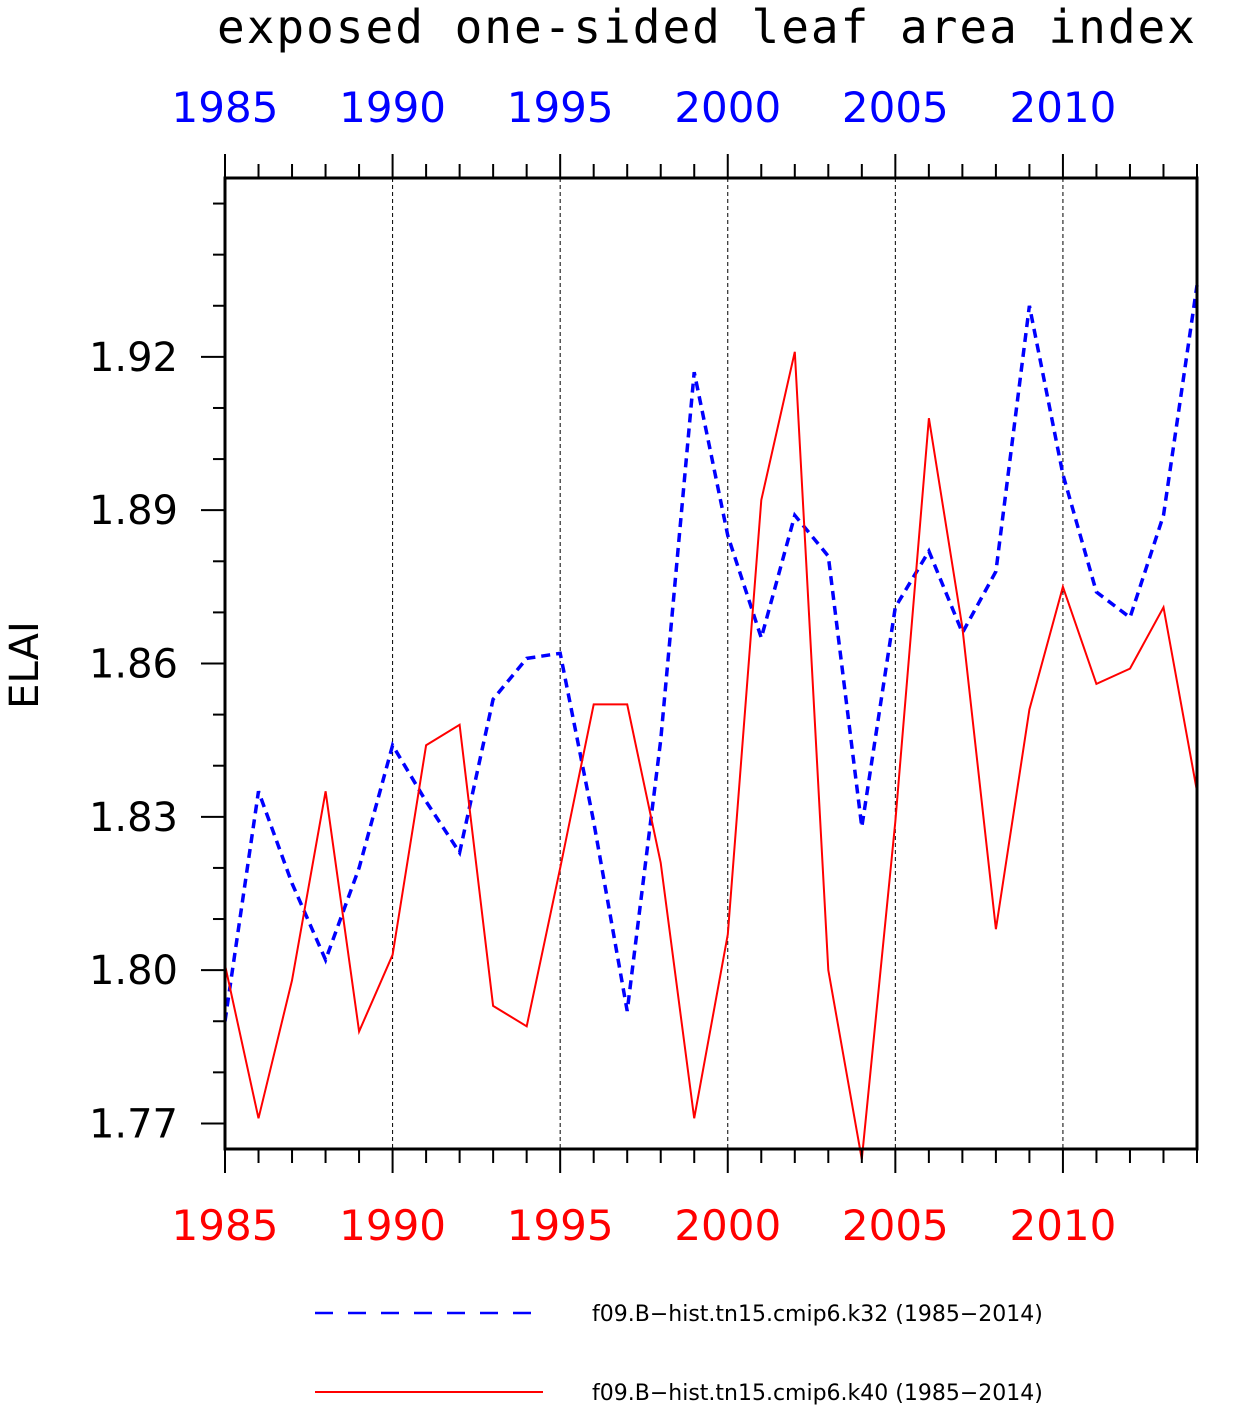 This screenshot has height=1407, width=1247. Describe the element at coordinates (133, 1124) in the screenshot. I see `y-tick-label: 1.77` at that location.